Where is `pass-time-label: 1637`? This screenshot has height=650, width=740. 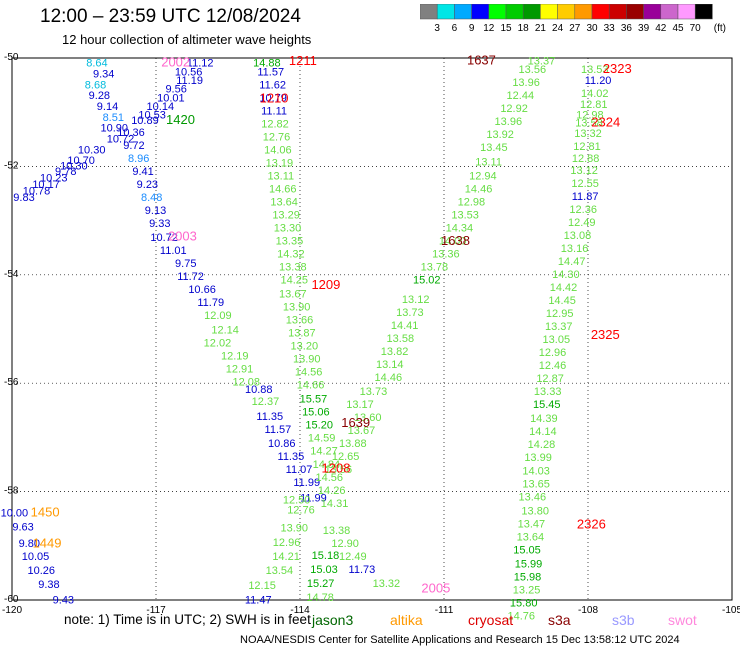 pass-time-label: 1637 is located at coordinates (481, 60).